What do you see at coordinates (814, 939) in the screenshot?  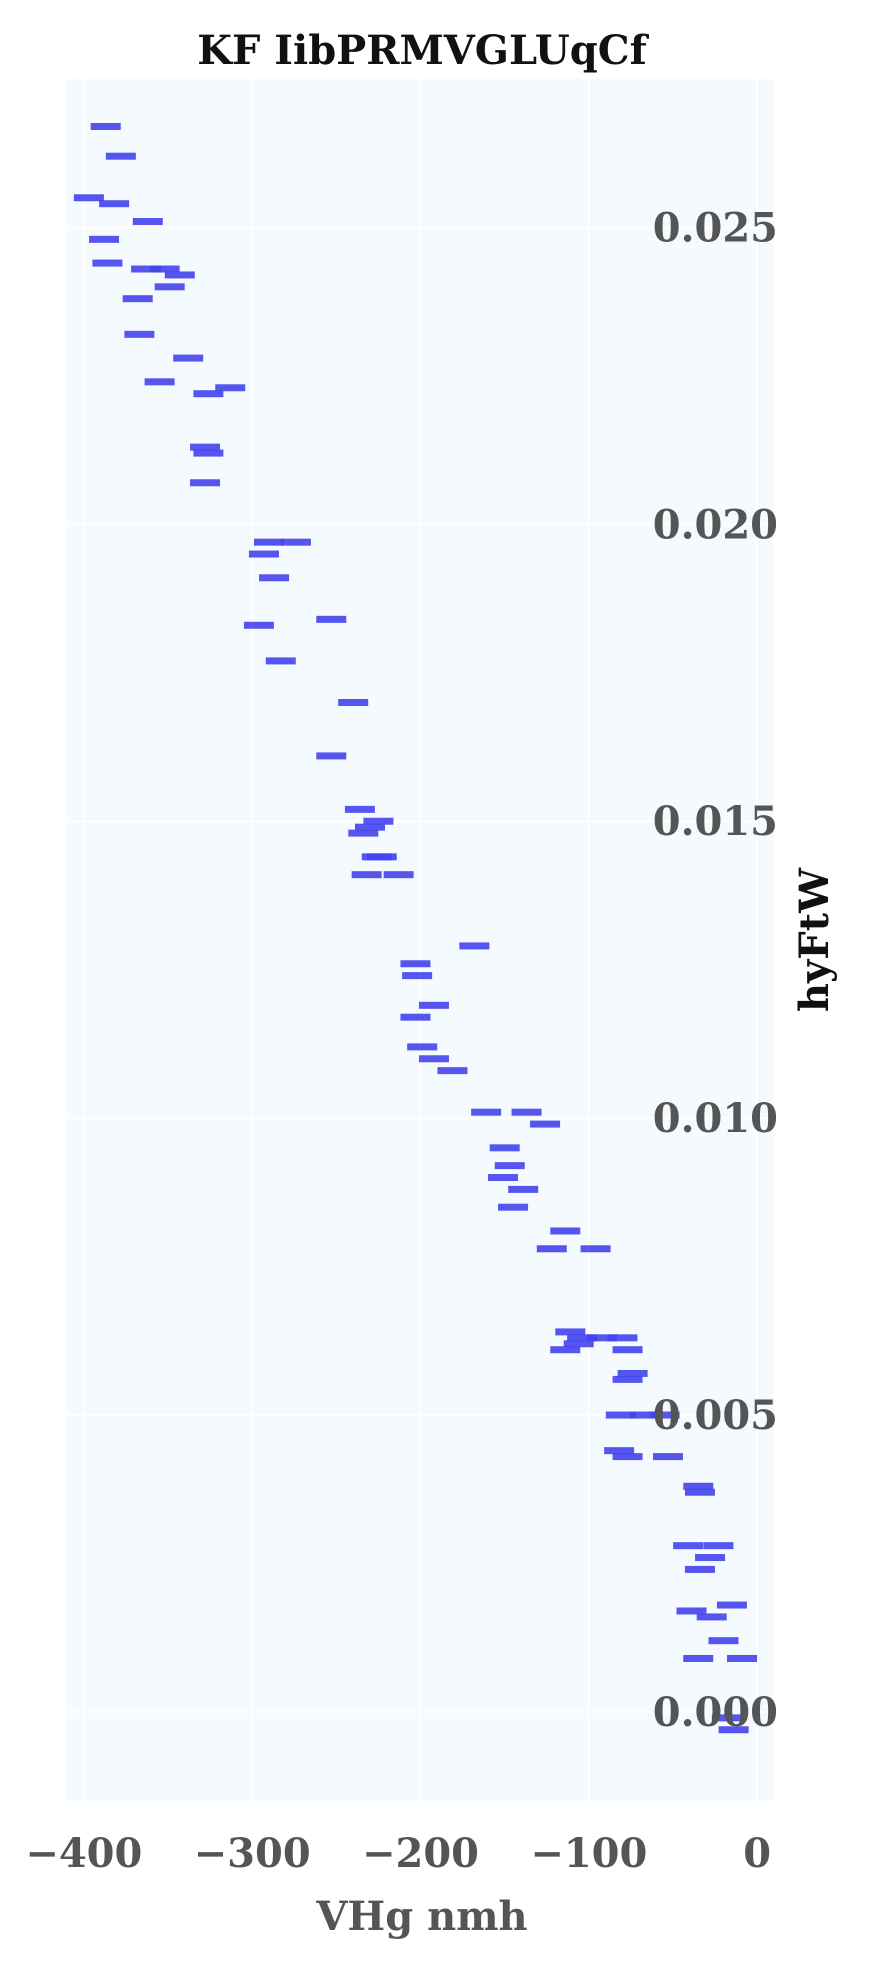 I see `y-axis-label: hyFtW` at bounding box center [814, 939].